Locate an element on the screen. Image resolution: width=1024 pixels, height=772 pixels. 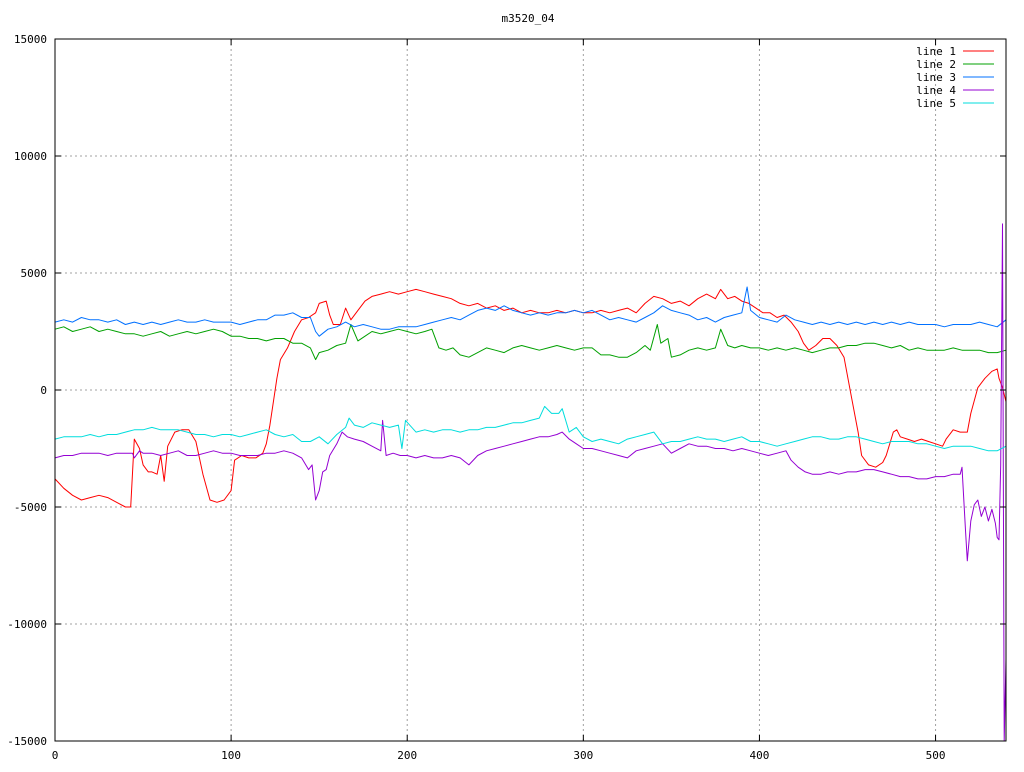
legend-label: line 3 is located at coordinates (936, 77).